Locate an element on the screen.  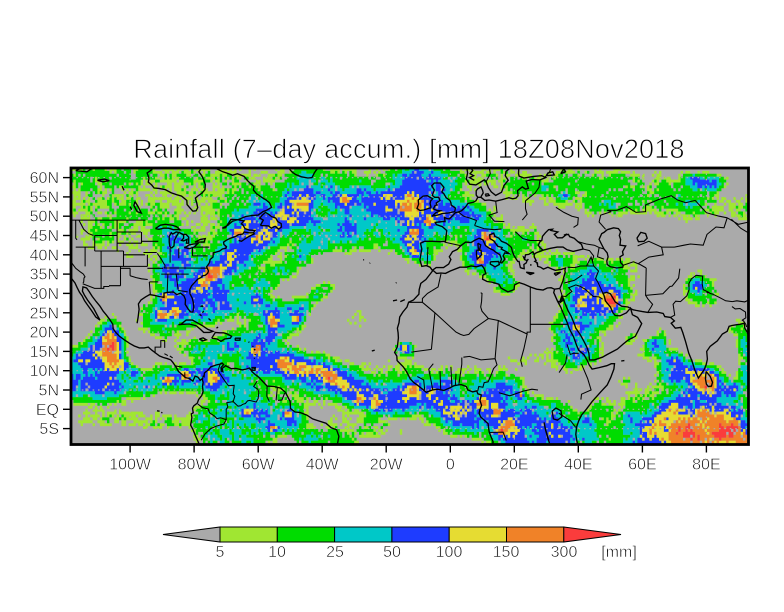
svg-text: 55N is located at coordinates (44, 197).